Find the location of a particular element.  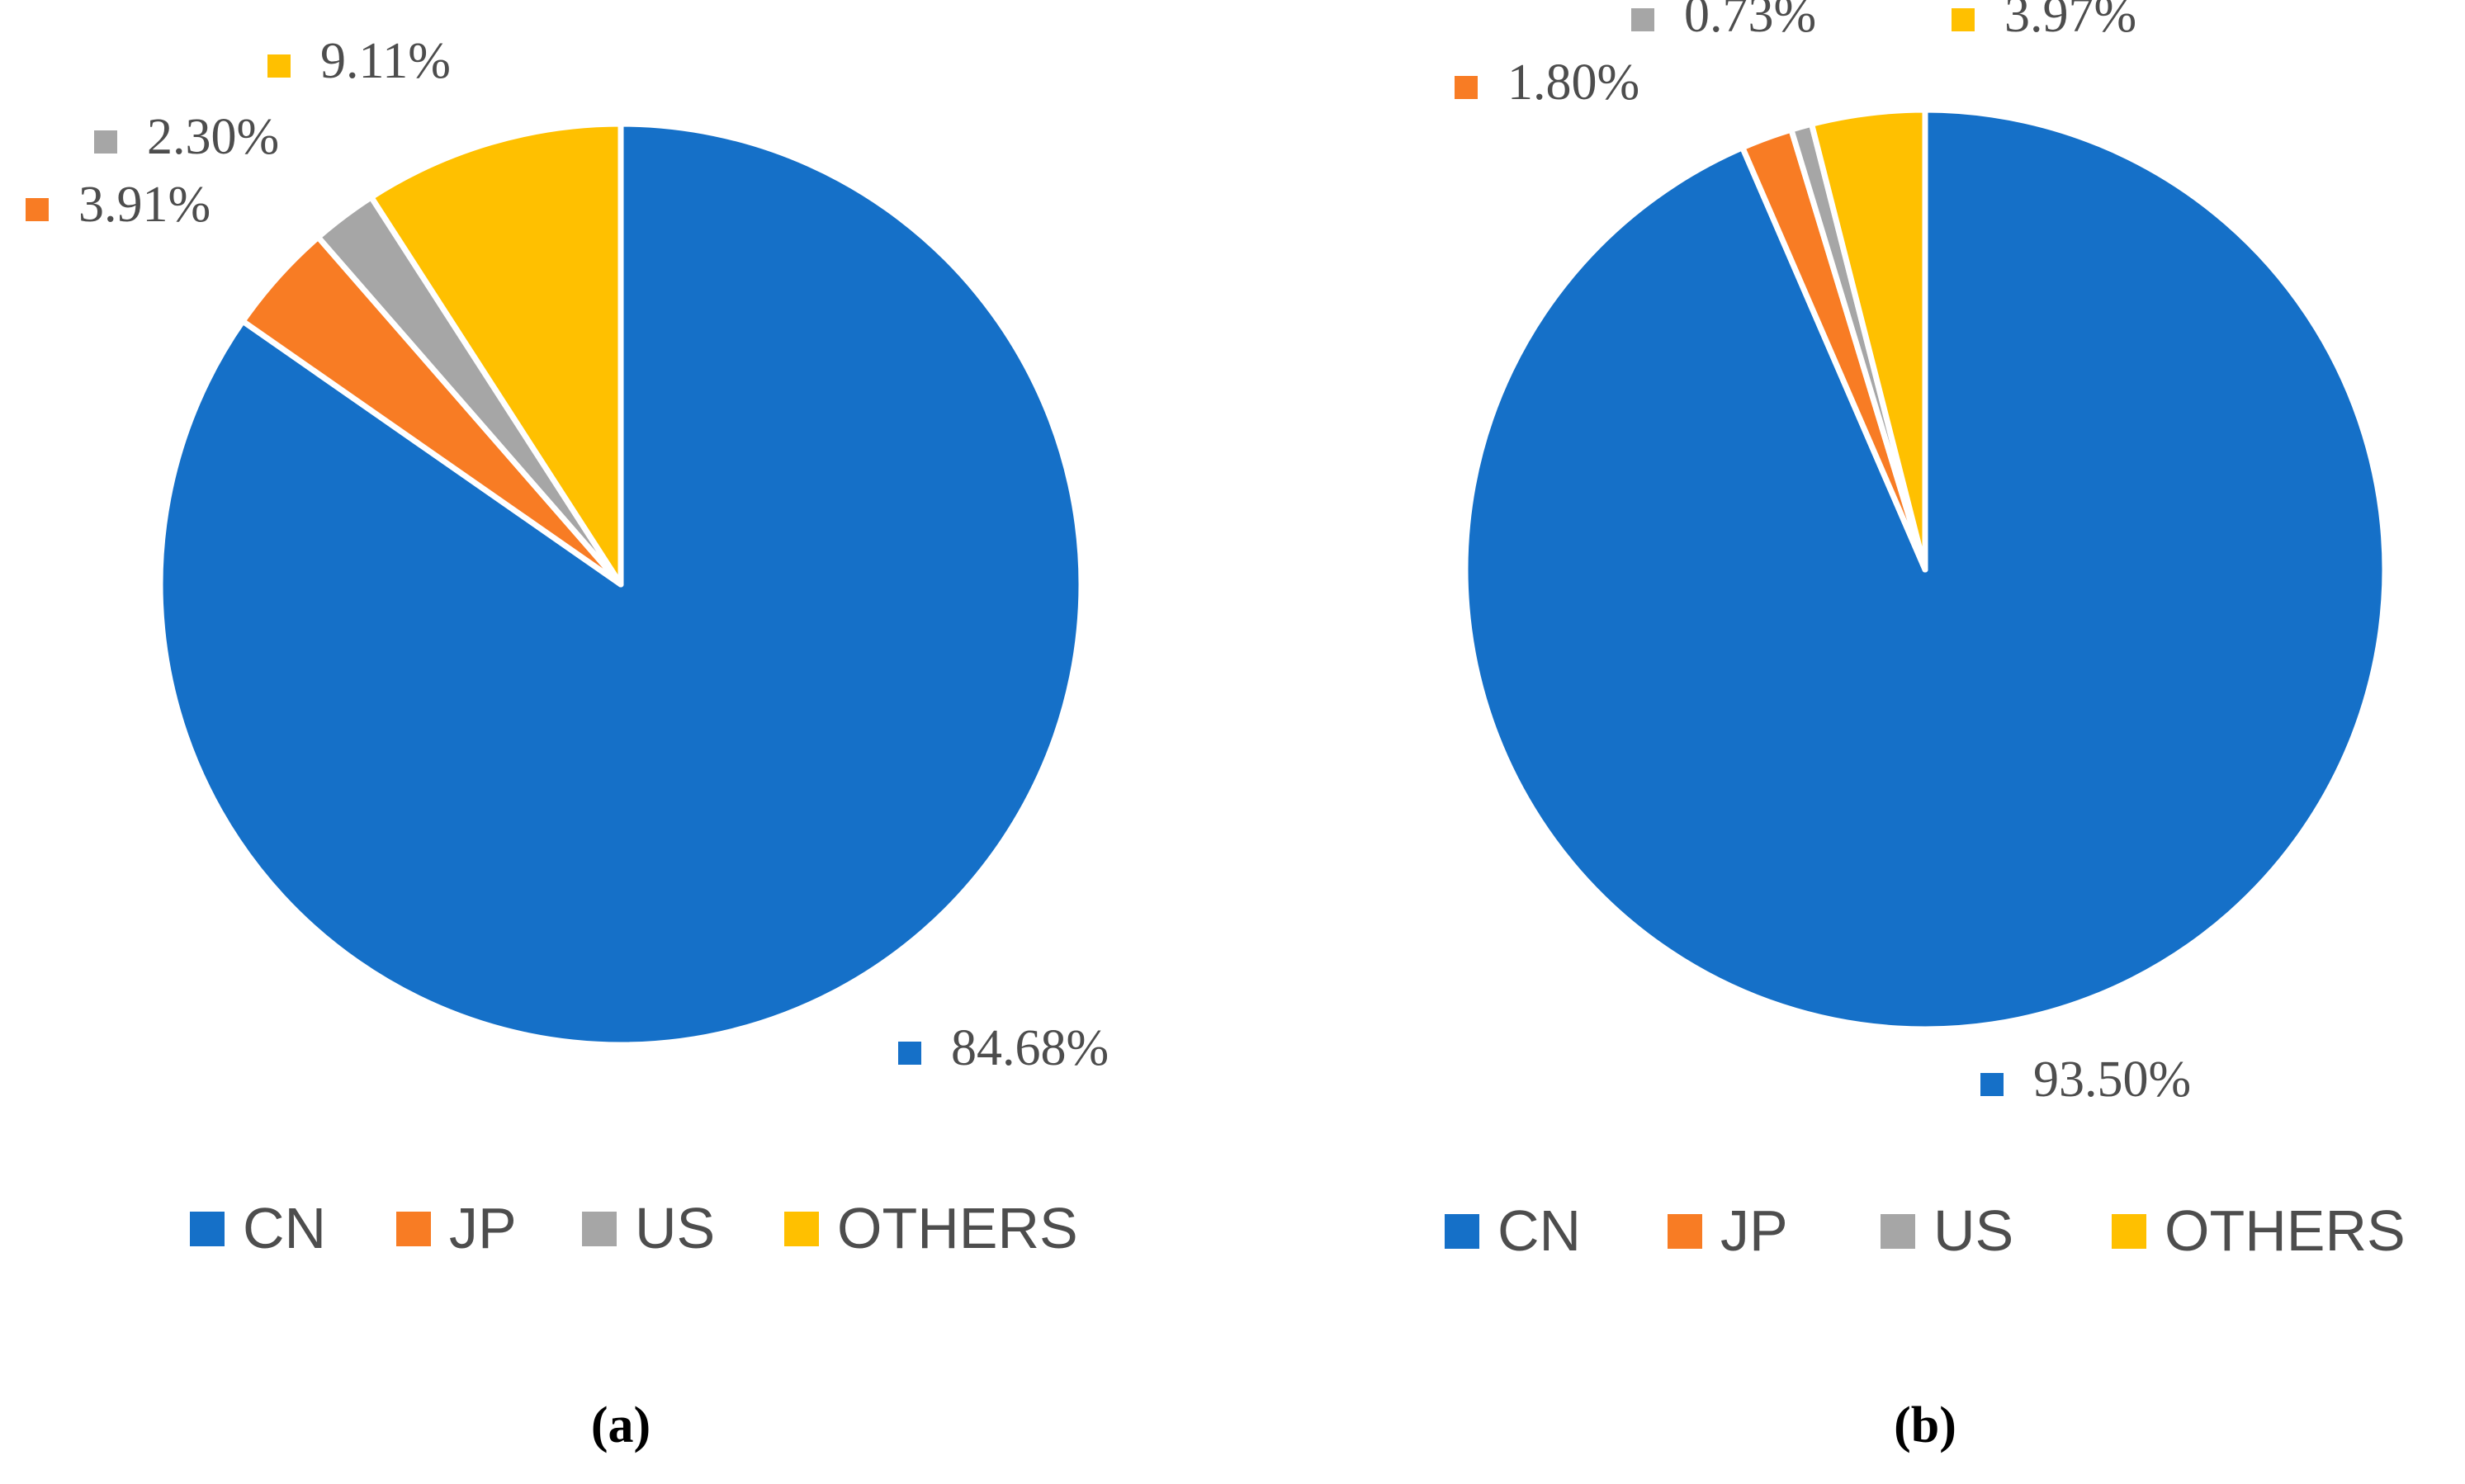

chart-caption: (a) is located at coordinates (621, 1425).